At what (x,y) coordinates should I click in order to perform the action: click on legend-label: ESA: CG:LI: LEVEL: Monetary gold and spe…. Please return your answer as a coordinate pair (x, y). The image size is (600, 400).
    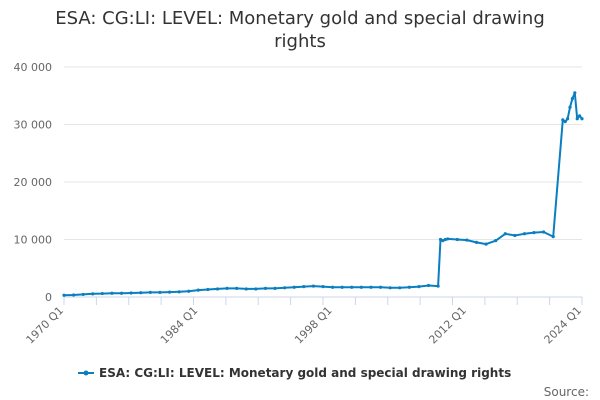
    Looking at the image, I should click on (305, 373).